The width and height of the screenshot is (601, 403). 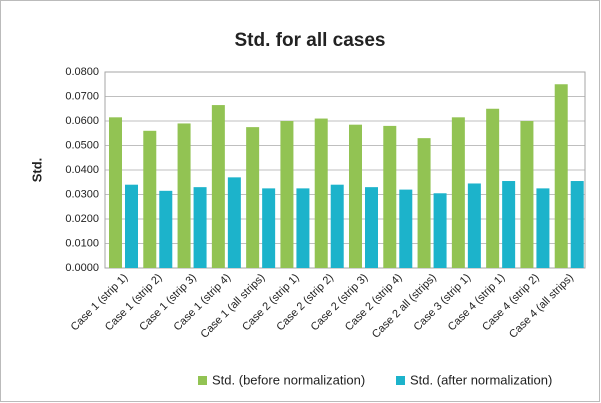 What do you see at coordinates (82, 96) in the screenshot?
I see `y-tick-label: 0.0700` at bounding box center [82, 96].